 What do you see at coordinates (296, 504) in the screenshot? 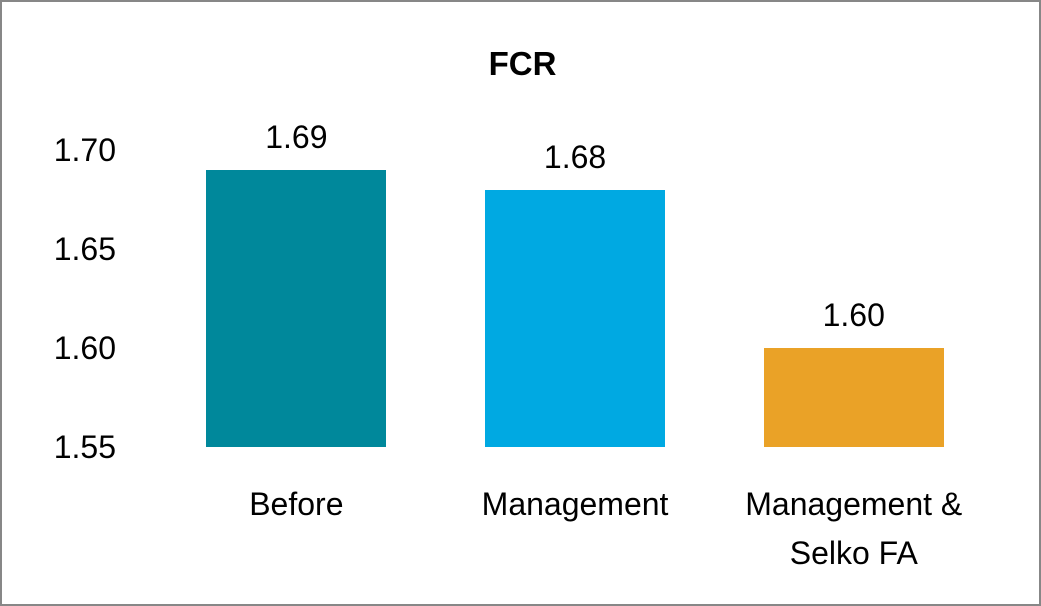
I see `x-category-label: Before` at bounding box center [296, 504].